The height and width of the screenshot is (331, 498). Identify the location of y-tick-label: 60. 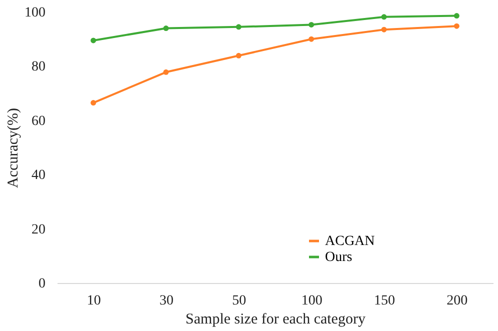
(39, 121).